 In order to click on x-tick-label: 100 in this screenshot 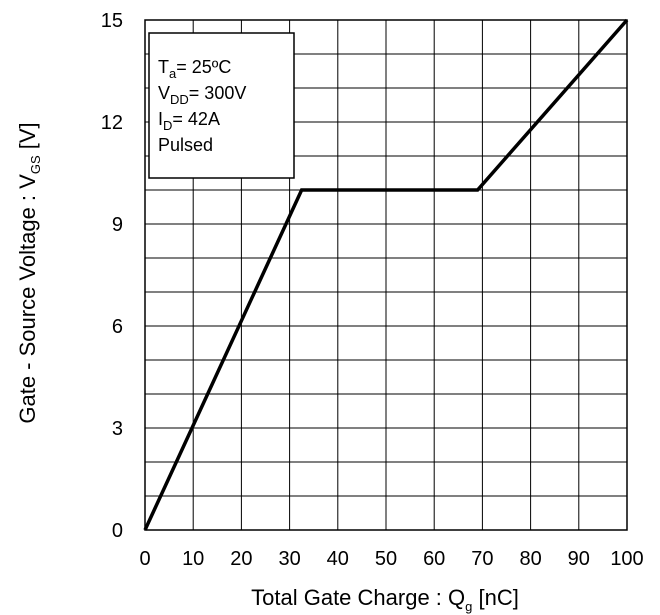, I will do `click(626, 559)`.